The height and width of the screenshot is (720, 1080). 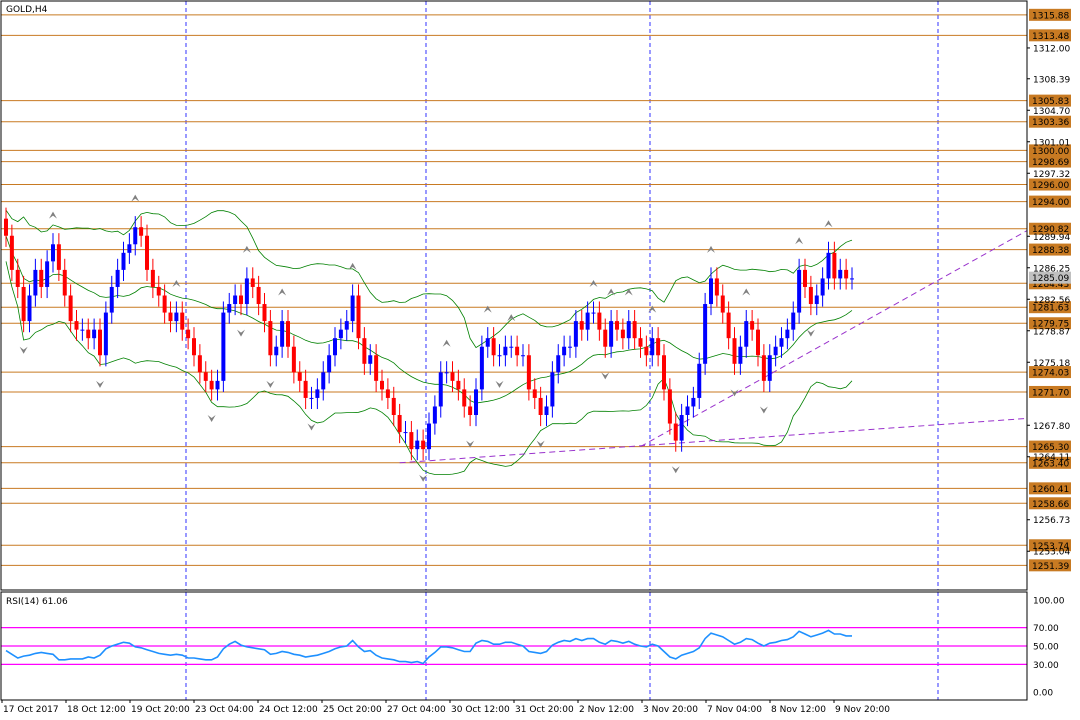 I want to click on rsi-line, so click(x=428, y=647).